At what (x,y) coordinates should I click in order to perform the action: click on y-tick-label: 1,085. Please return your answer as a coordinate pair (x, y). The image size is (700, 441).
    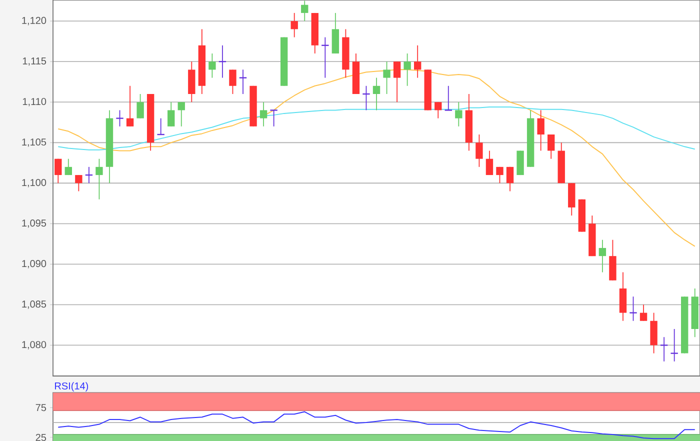
    Looking at the image, I should click on (34, 304).